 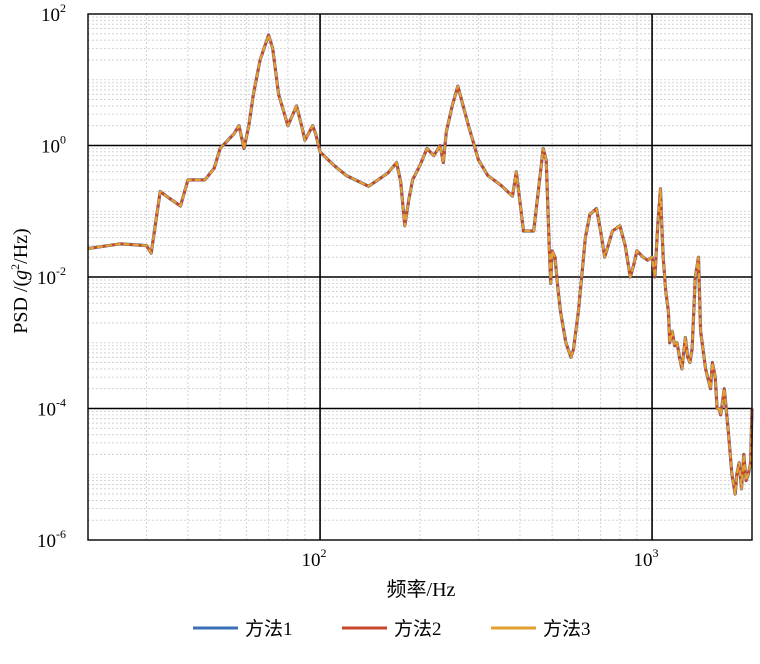 I want to click on y-tick-label: 10⁰, so click(x=53, y=145).